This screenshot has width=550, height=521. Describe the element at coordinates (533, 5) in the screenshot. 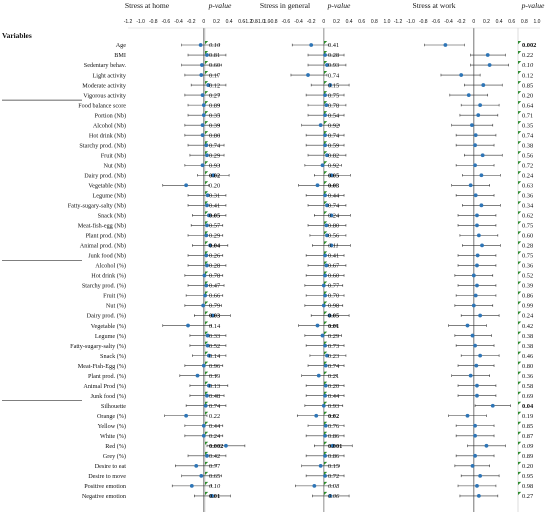

I see `pvalue-header: p-value` at that location.